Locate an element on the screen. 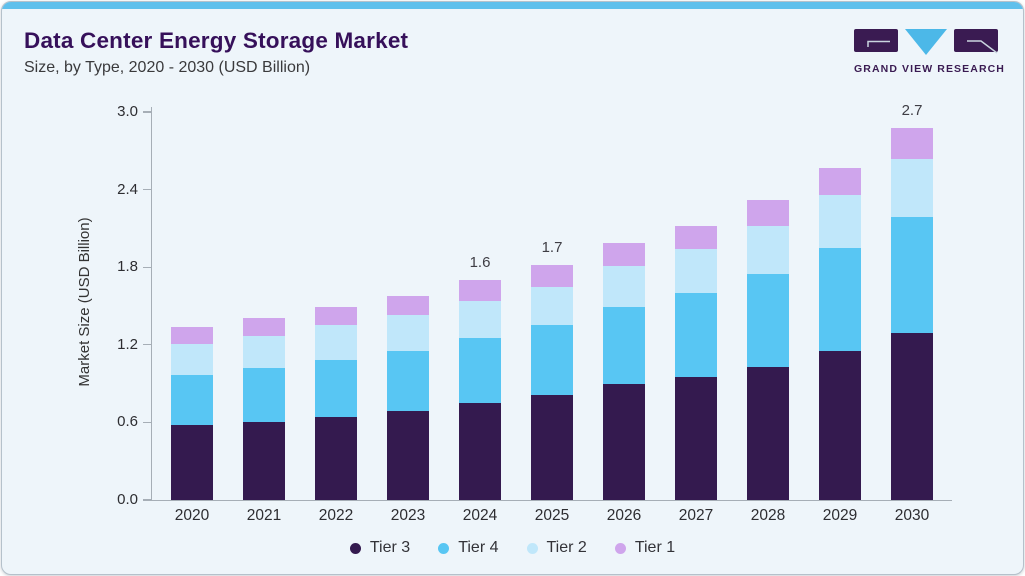  page-subtitle: Size, by Type, 2020 - 2030 (USD Billion) is located at coordinates (167, 67).